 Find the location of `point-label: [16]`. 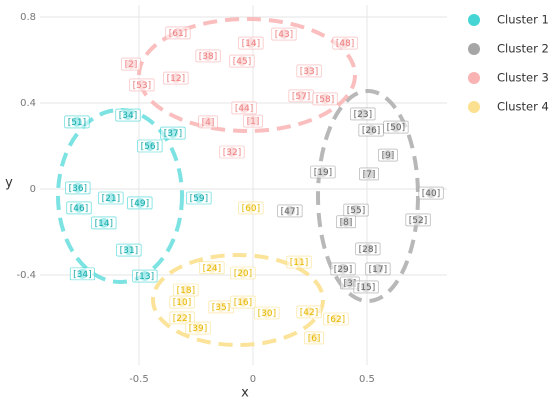

point-label: [16] is located at coordinates (243, 303).